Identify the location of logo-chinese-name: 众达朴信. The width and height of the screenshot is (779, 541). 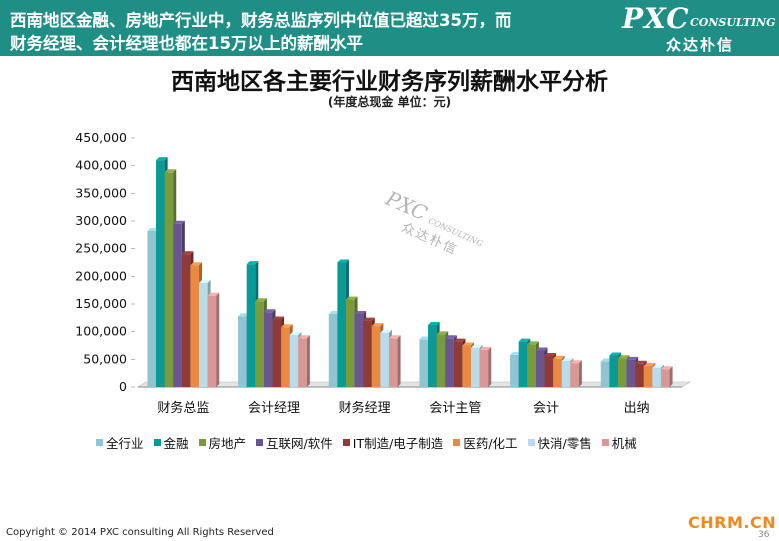
(700, 45).